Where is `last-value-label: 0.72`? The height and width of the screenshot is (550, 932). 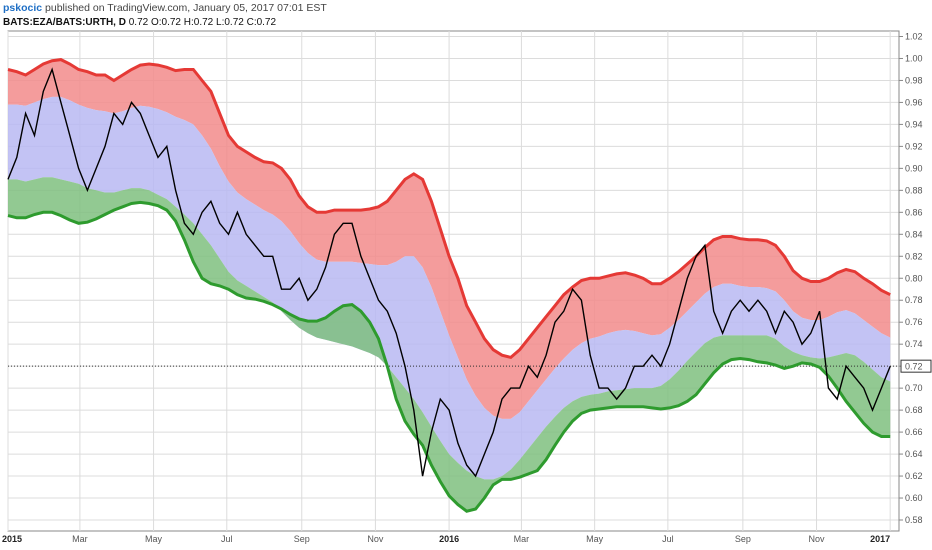
last-value-label: 0.72 is located at coordinates (914, 367).